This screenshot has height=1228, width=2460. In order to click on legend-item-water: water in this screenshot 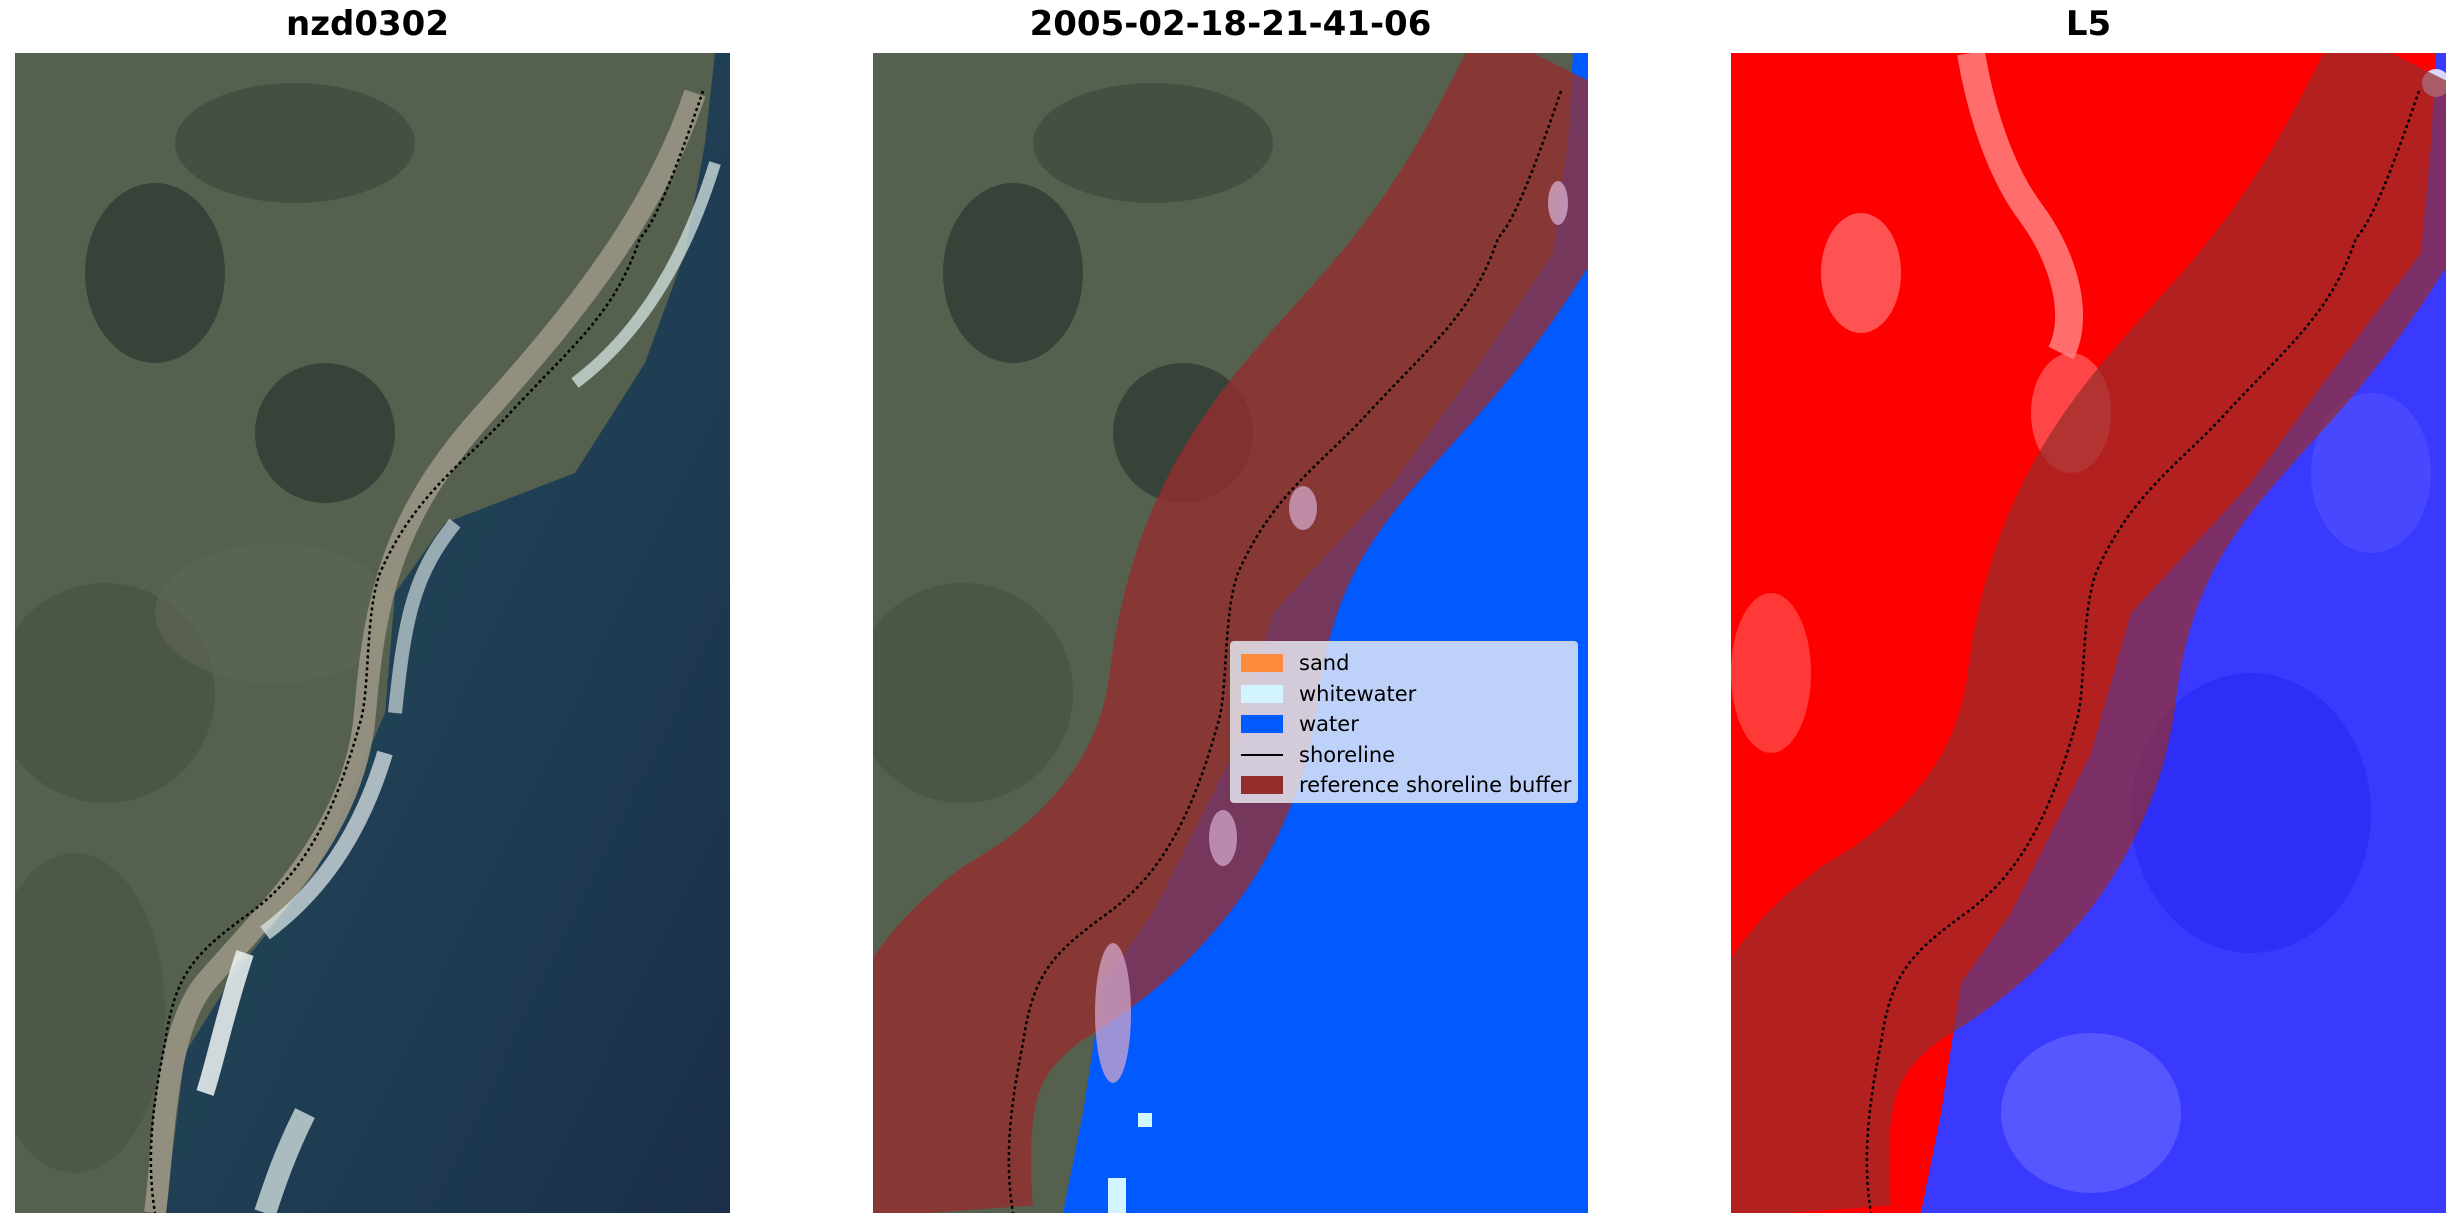, I will do `click(1404, 724)`.